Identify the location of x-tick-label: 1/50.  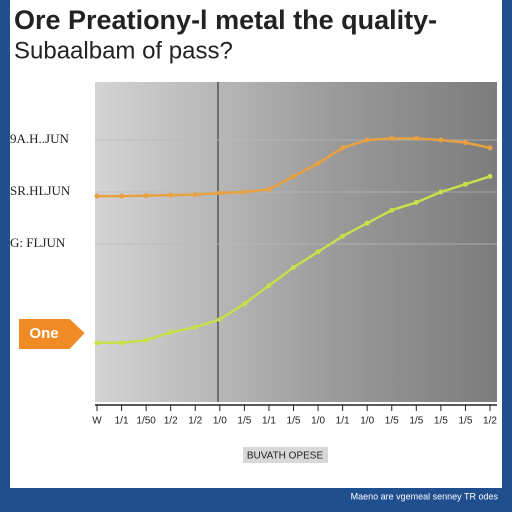
(146, 421).